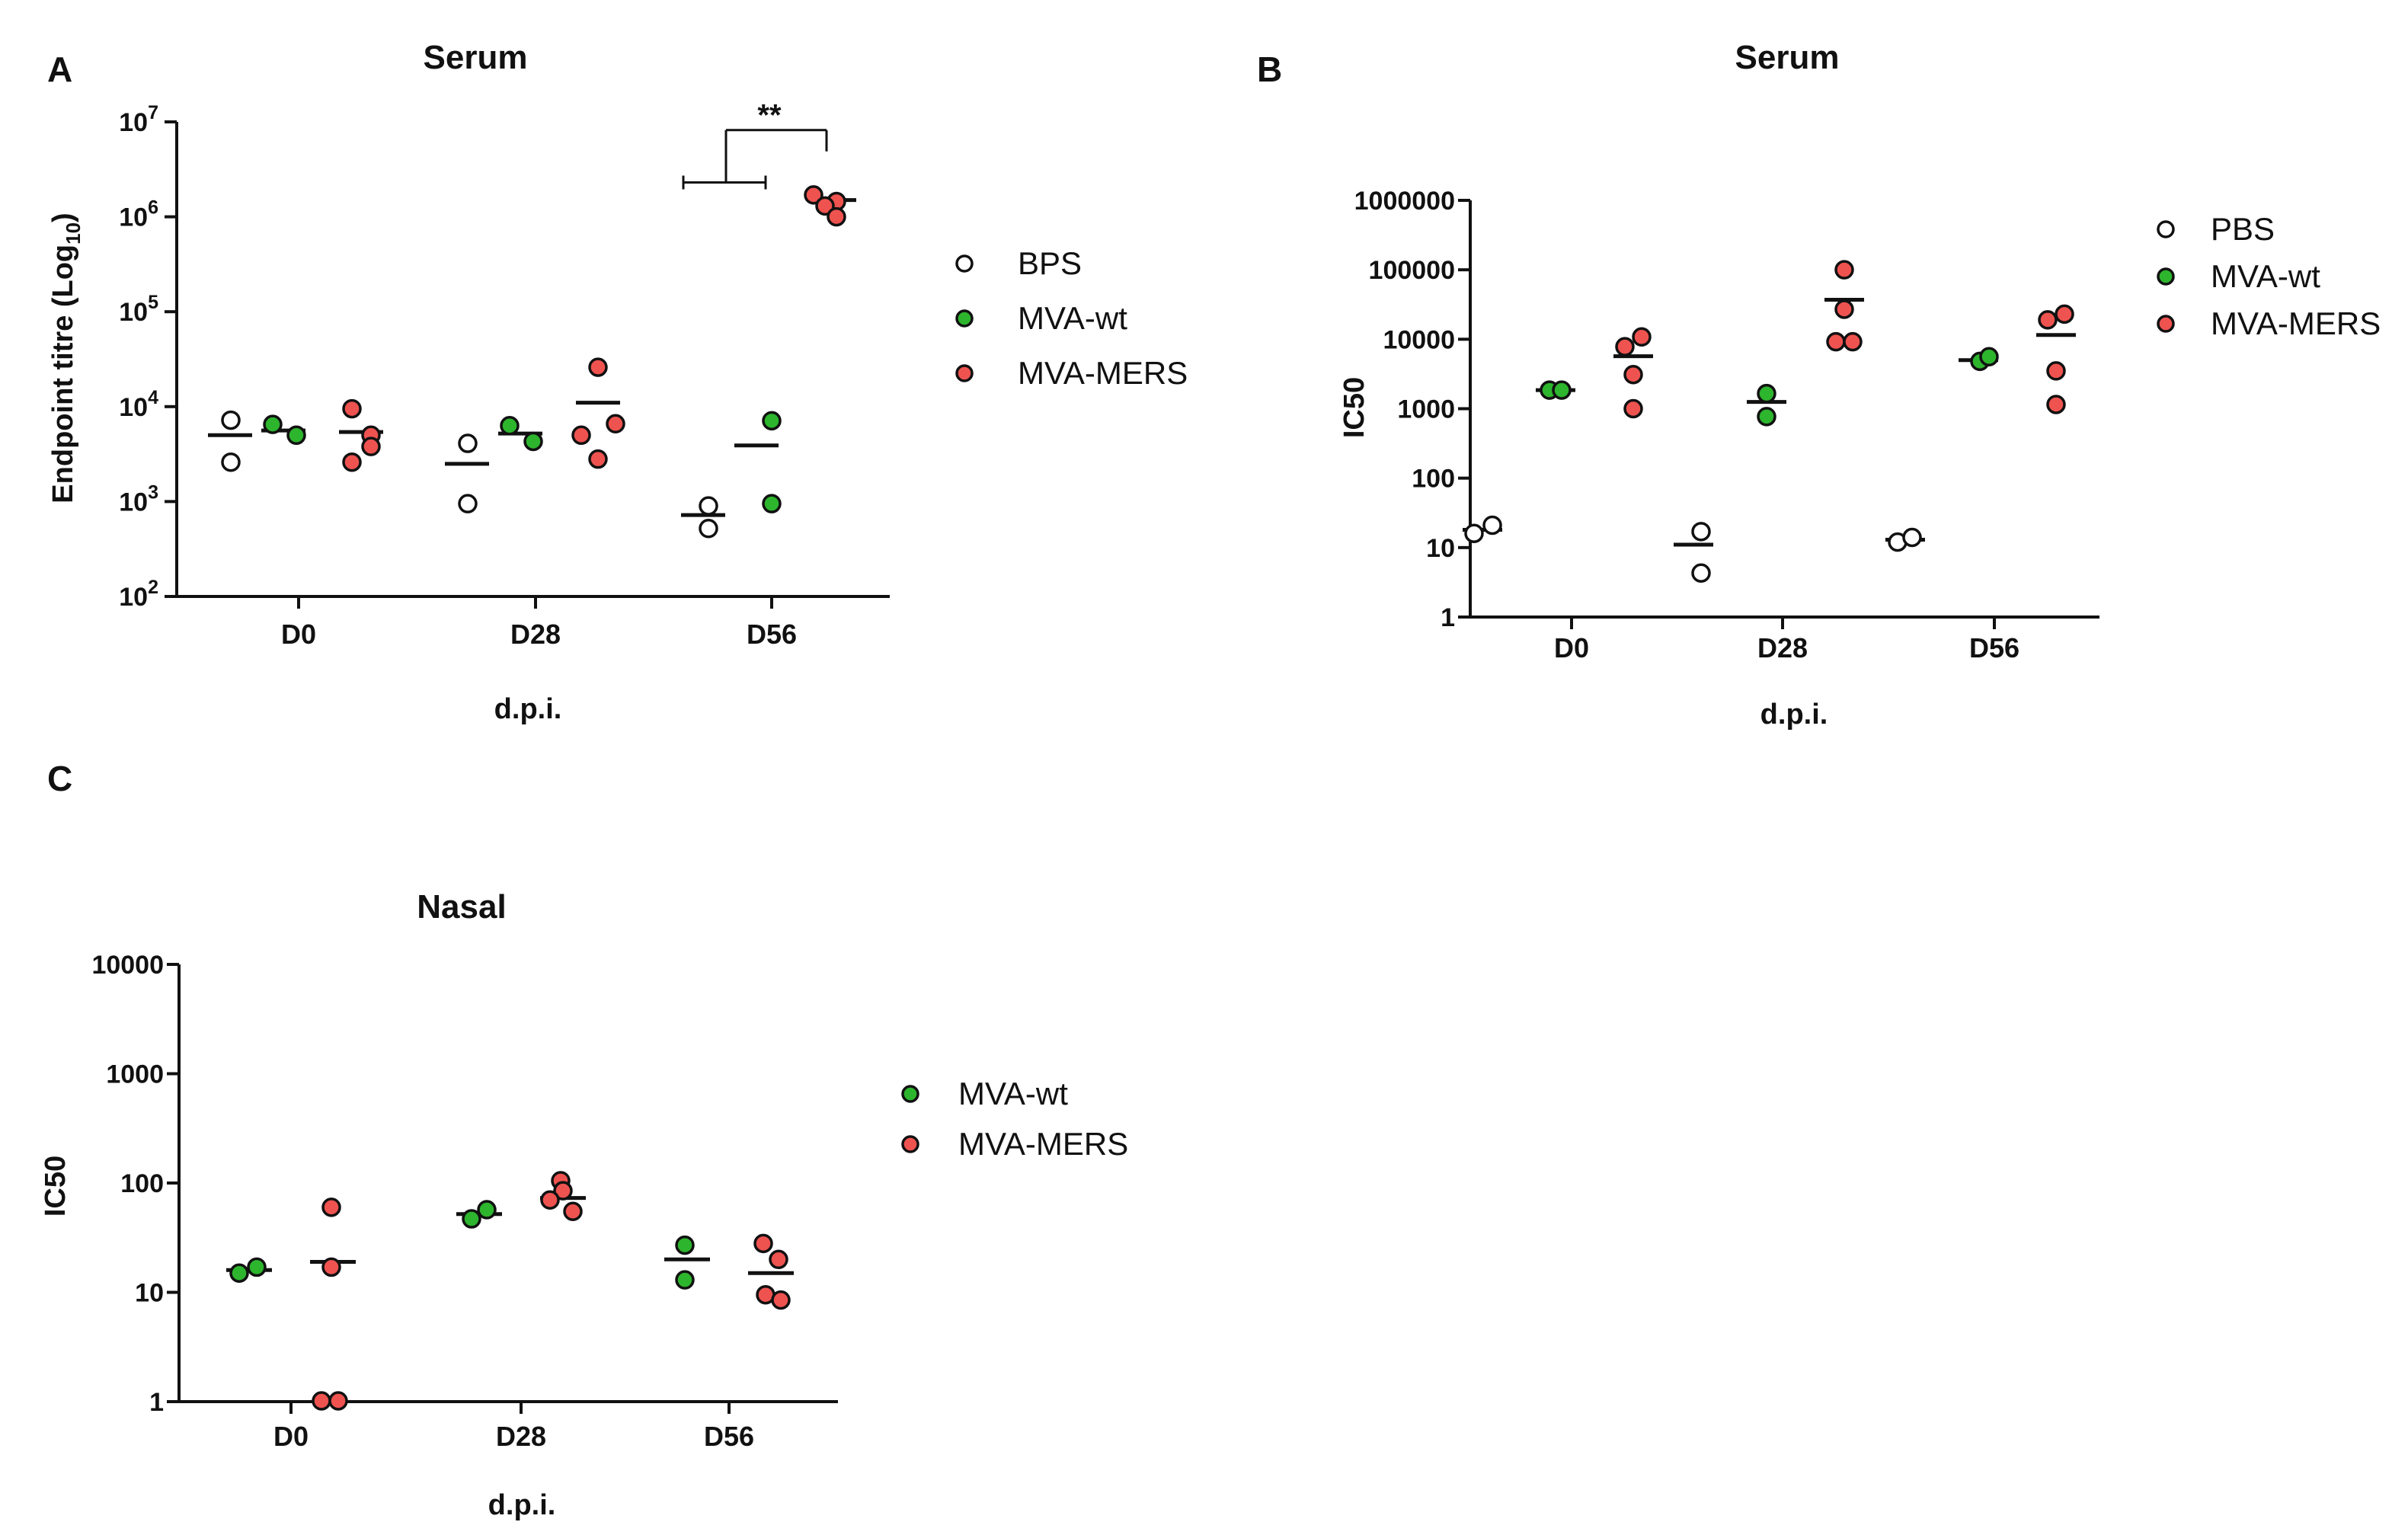  Describe the element at coordinates (1412, 270) in the screenshot. I see `y-tick-label: 100000` at that location.